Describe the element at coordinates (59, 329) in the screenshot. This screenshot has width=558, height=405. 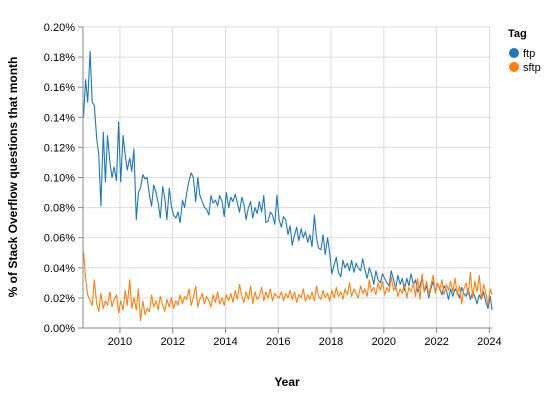
I see `y-tick-label: 0.00%` at that location.